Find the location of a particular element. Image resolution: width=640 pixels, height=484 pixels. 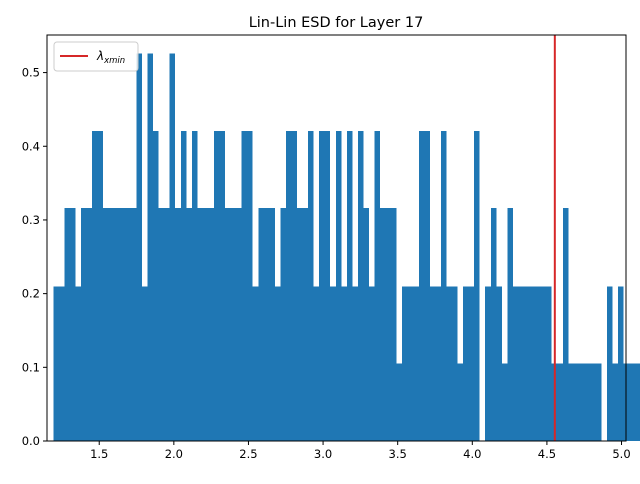

legend-label-subscript: xmin is located at coordinates (114, 61).